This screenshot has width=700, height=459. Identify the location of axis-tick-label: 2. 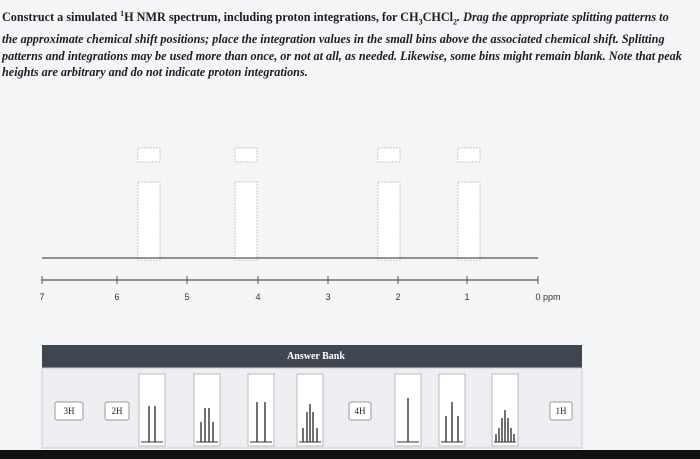
(397, 297).